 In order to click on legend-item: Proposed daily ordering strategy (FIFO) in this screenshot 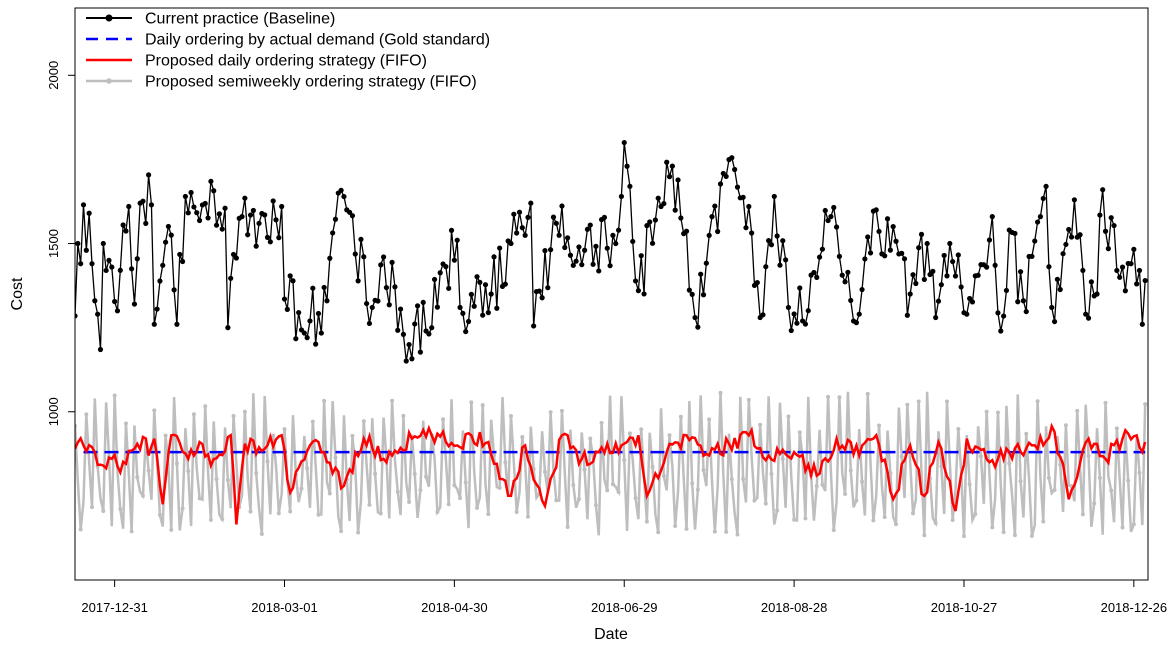, I will do `click(256, 61)`.